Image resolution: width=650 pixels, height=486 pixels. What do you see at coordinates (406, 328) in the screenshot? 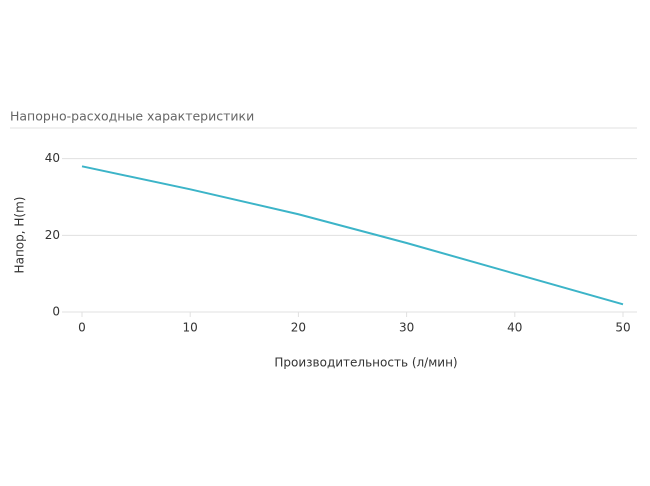
I see `x-tick-label: 30` at bounding box center [406, 328].